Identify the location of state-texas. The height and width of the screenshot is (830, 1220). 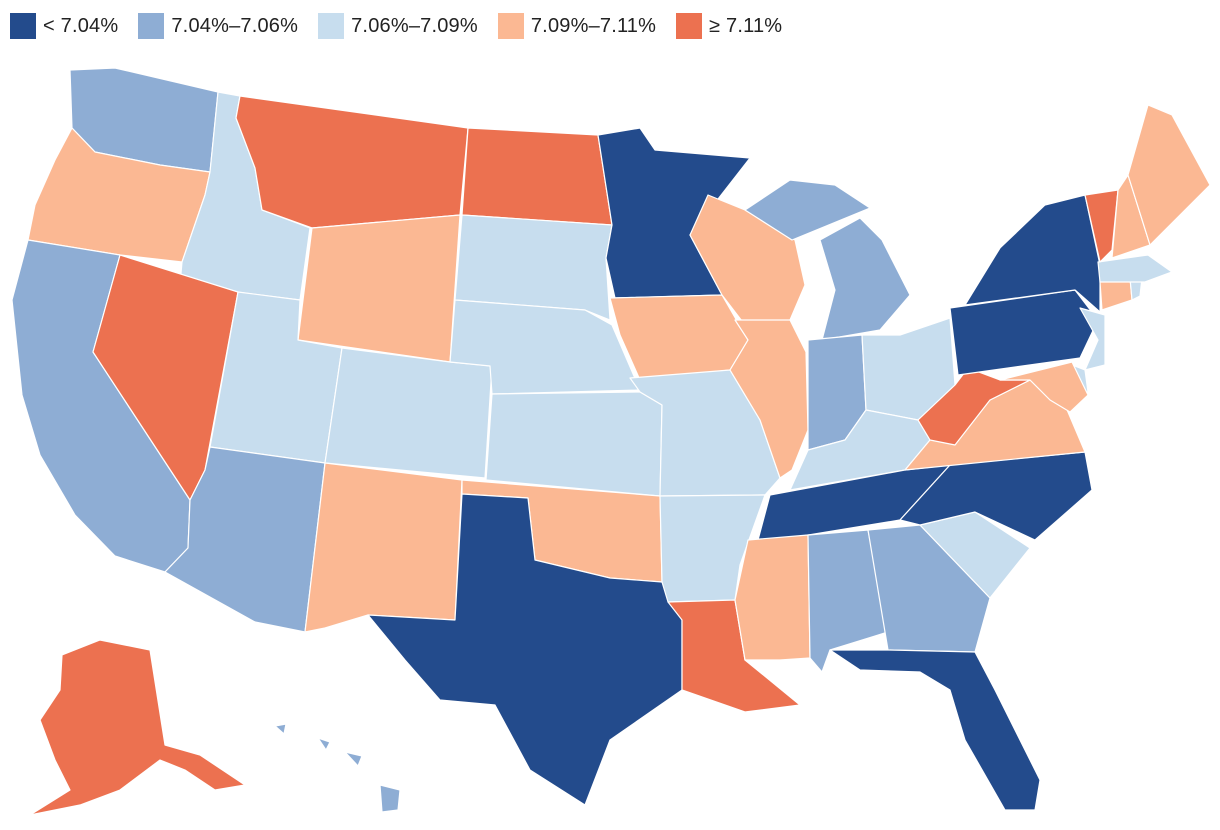
(525, 649).